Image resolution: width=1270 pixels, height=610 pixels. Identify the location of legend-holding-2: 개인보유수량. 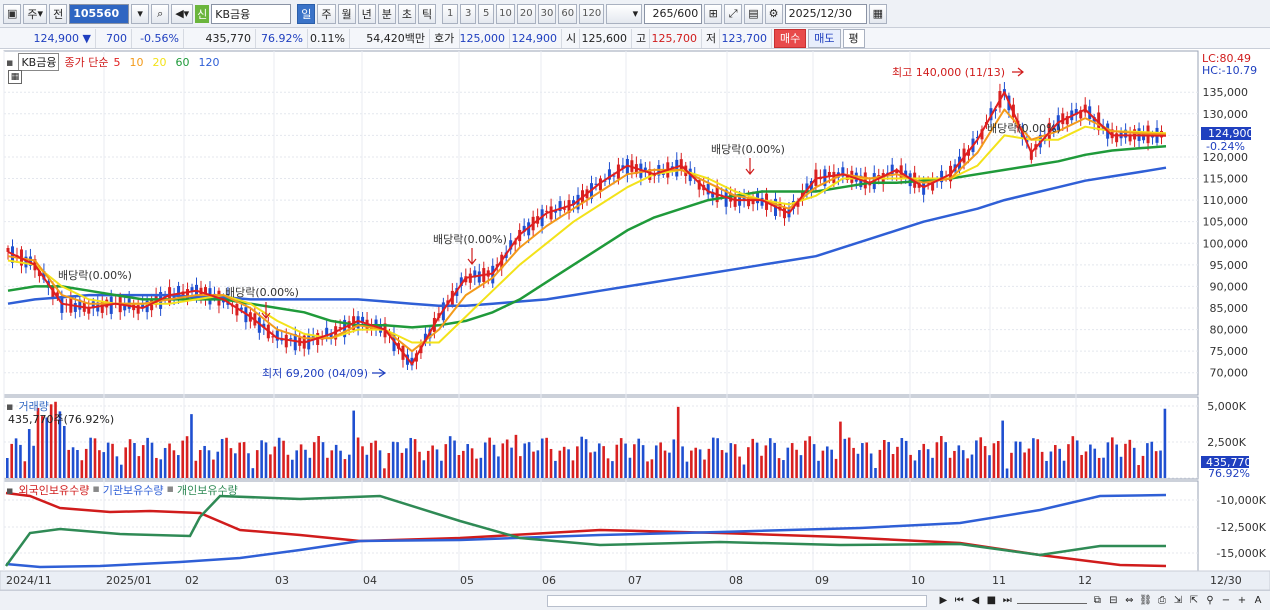
(207, 490).